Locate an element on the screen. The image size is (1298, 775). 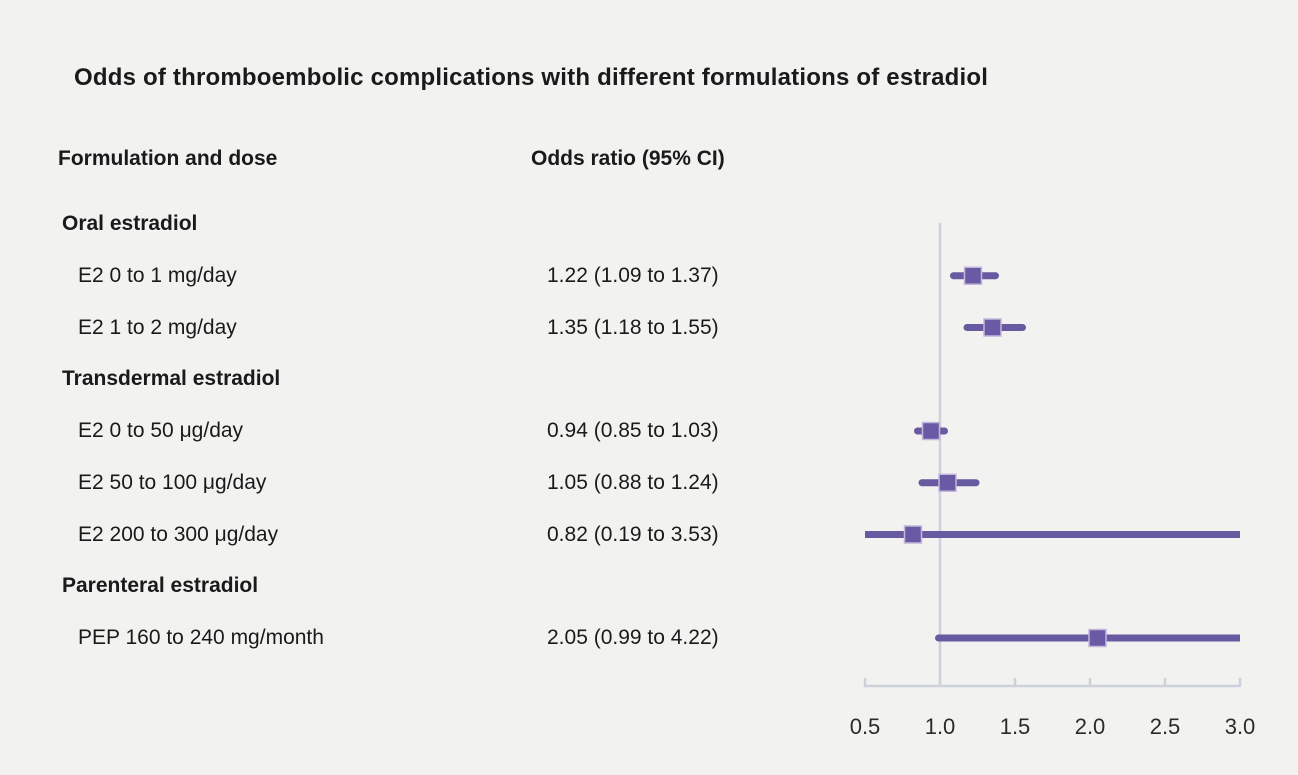
x-axis-tick-label: 0.5 is located at coordinates (865, 726).